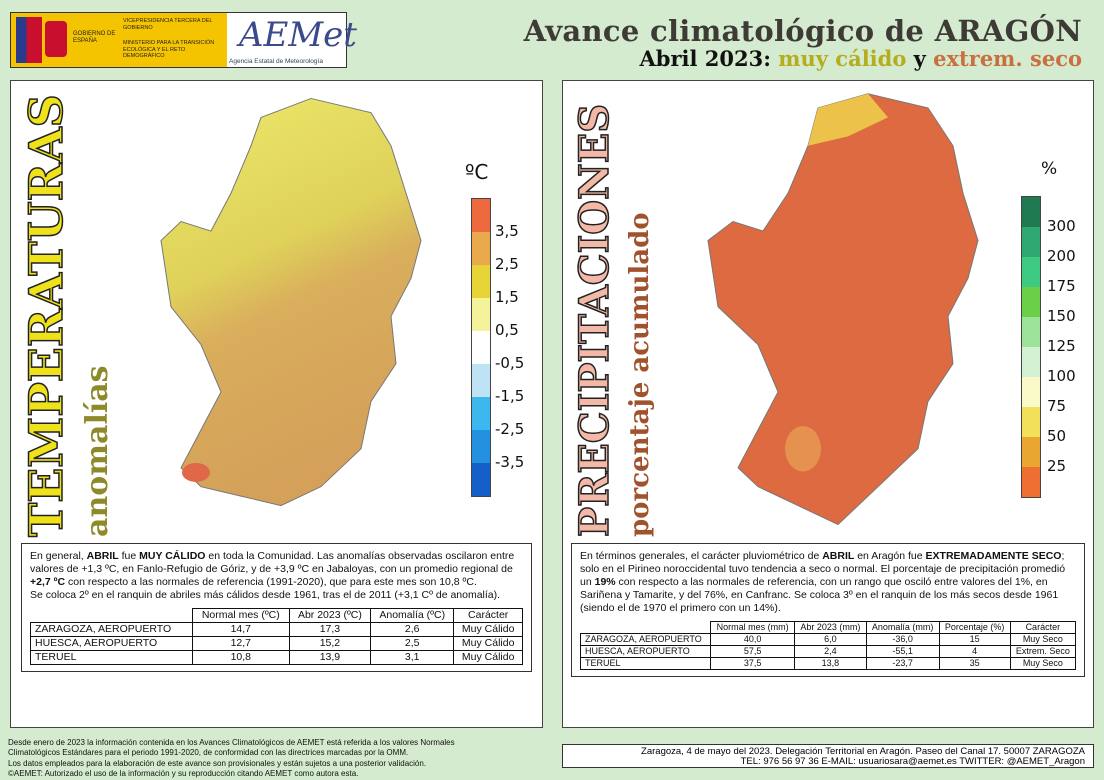 The image size is (1104, 780). What do you see at coordinates (510, 429) in the screenshot?
I see `legend-label: -2,5` at bounding box center [510, 429].